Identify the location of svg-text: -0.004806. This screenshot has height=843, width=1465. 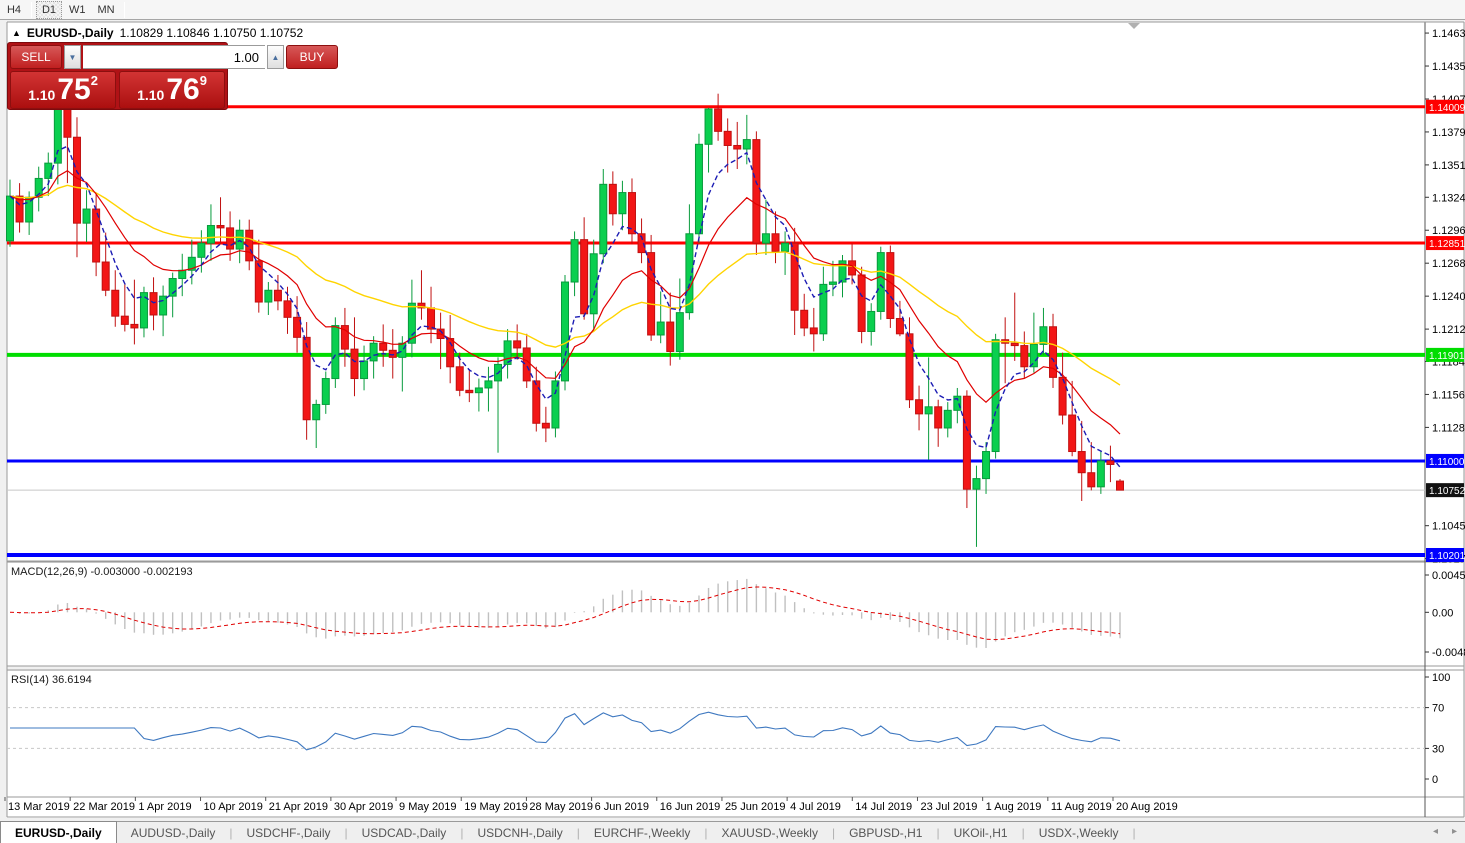
(1448, 653).